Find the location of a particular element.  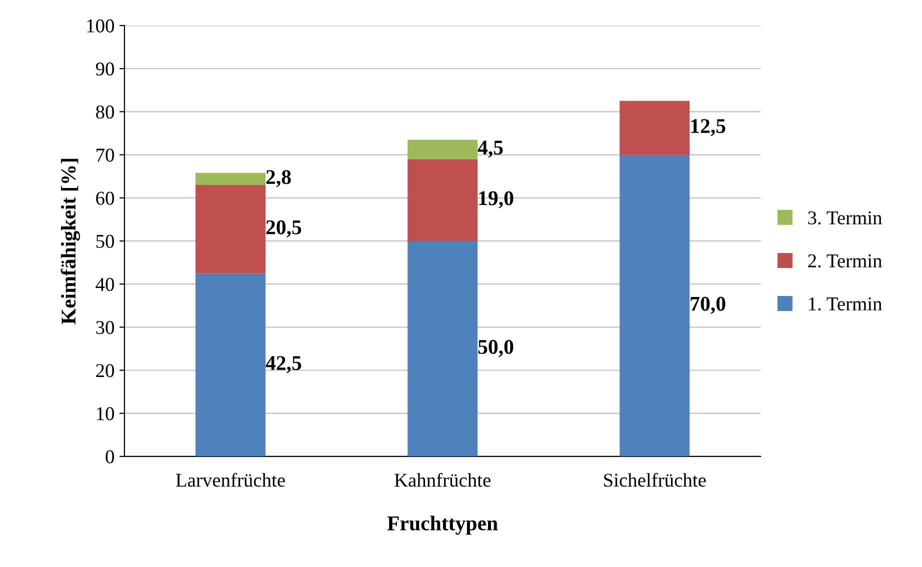

y-tick-label: 100 is located at coordinates (100, 25).